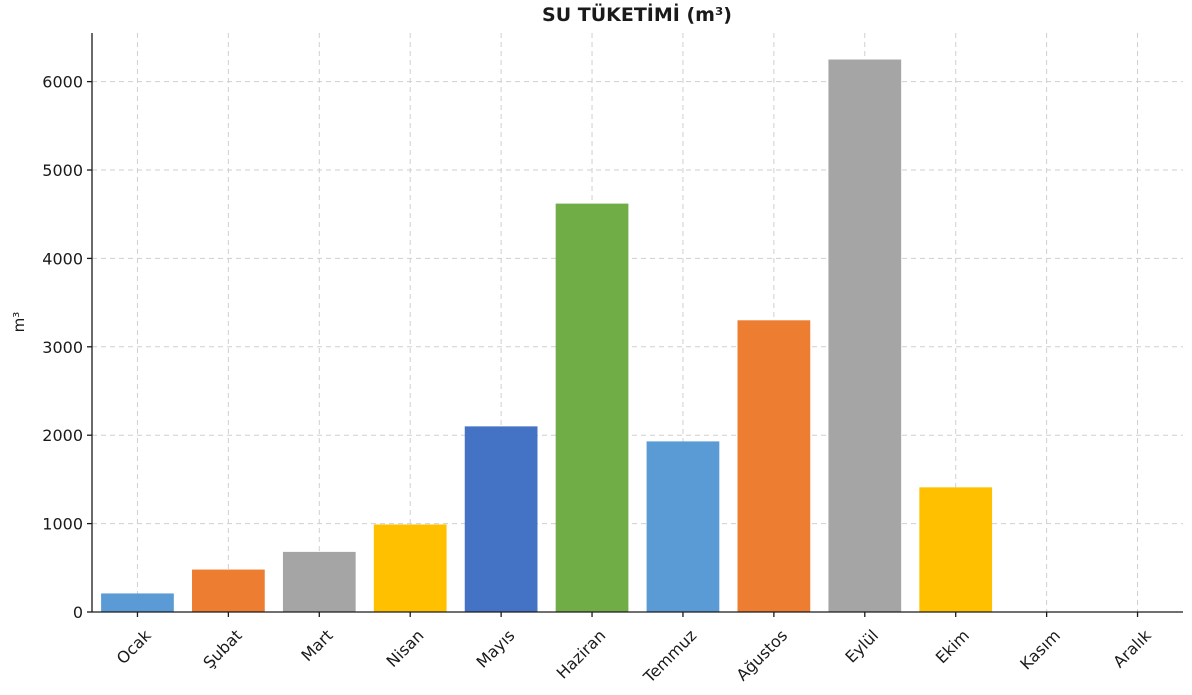 The width and height of the screenshot is (1192, 695). What do you see at coordinates (762, 655) in the screenshot?
I see `x-tick-label: Ağustos` at bounding box center [762, 655].